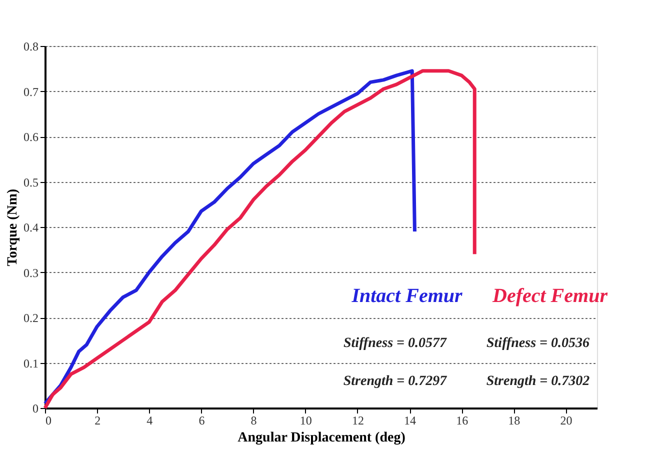  I want to click on x-tick-label: 4, so click(149, 421).